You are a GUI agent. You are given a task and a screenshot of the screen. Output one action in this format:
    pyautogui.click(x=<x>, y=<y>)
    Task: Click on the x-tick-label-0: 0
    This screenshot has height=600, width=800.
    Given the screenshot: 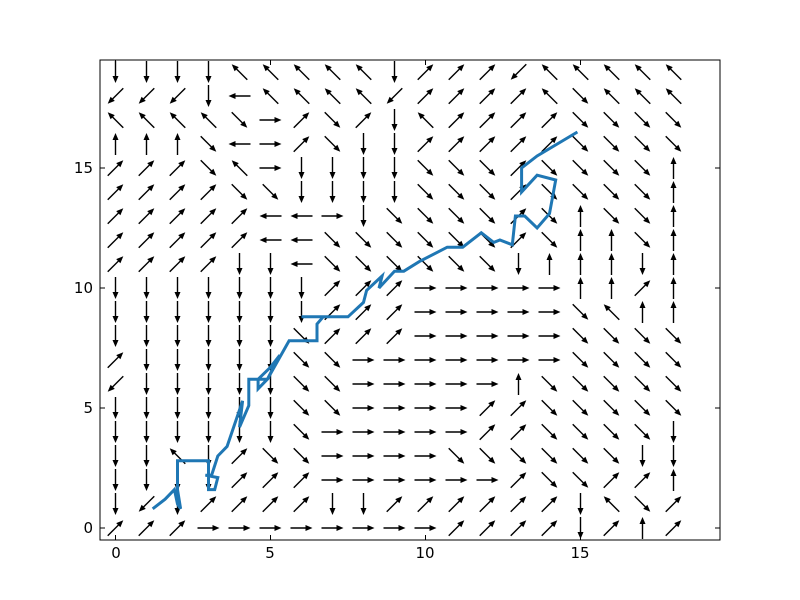 What is the action you would take?
    pyautogui.click(x=116, y=553)
    